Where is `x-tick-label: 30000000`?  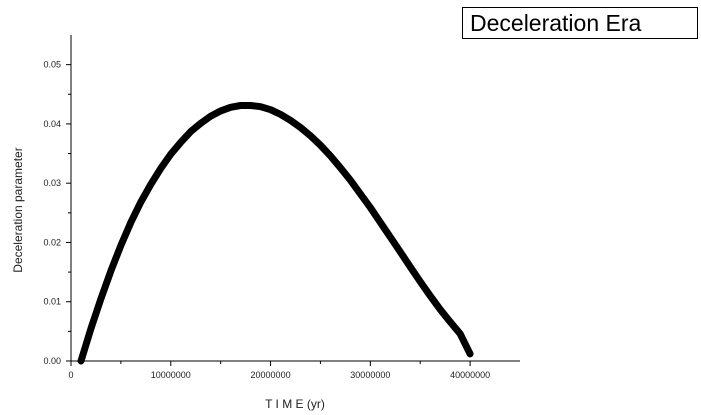
x-tick-label: 30000000 is located at coordinates (370, 375).